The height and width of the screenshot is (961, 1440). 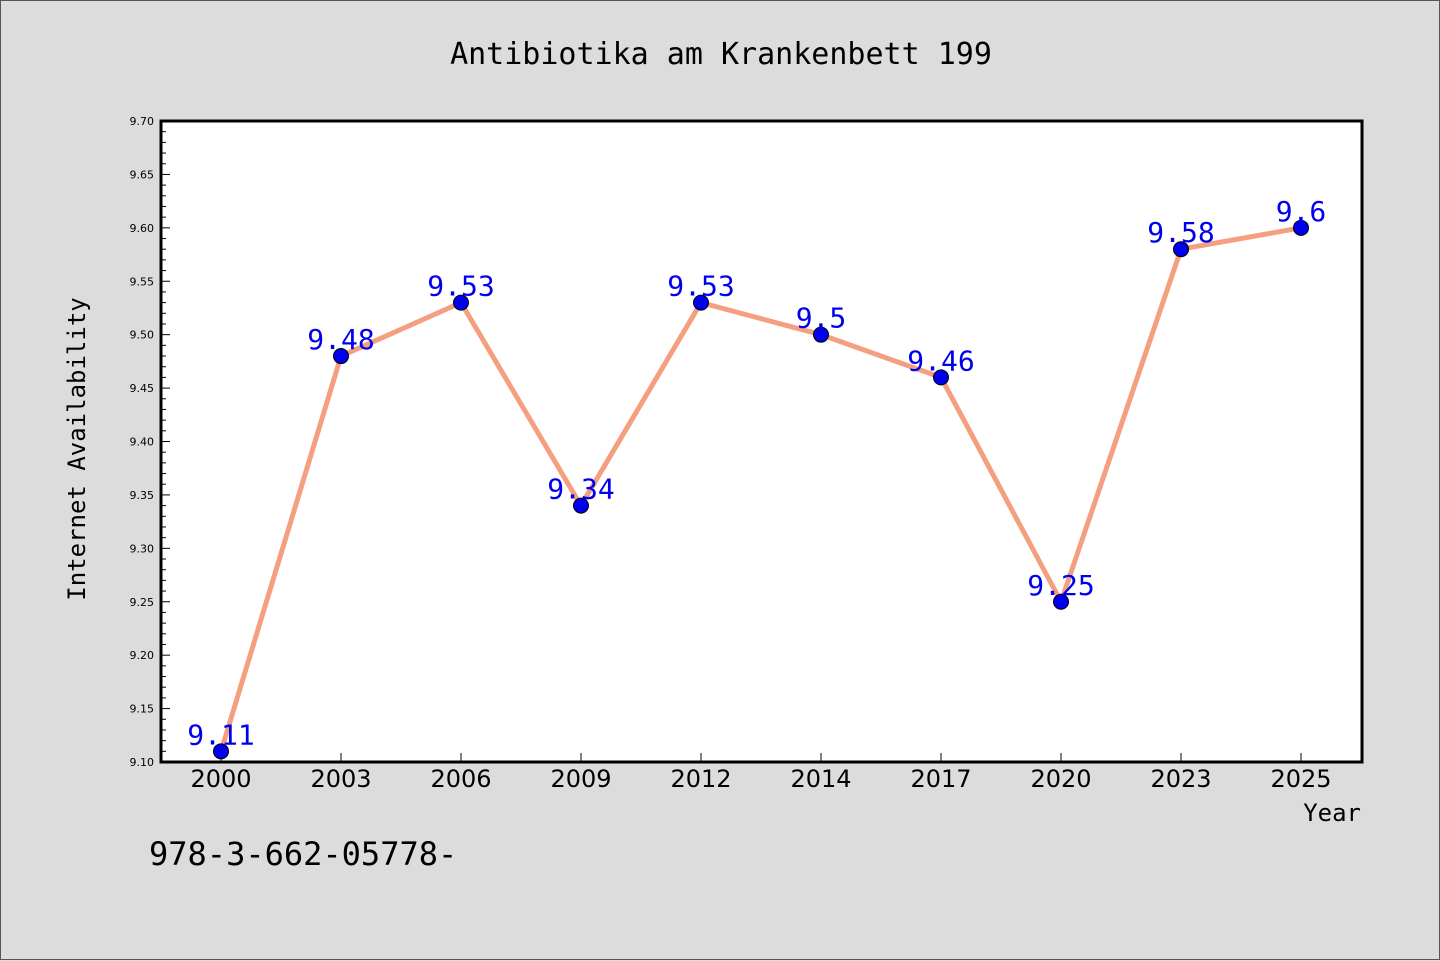 I want to click on x-tick-label: 2003, so click(x=340, y=779).